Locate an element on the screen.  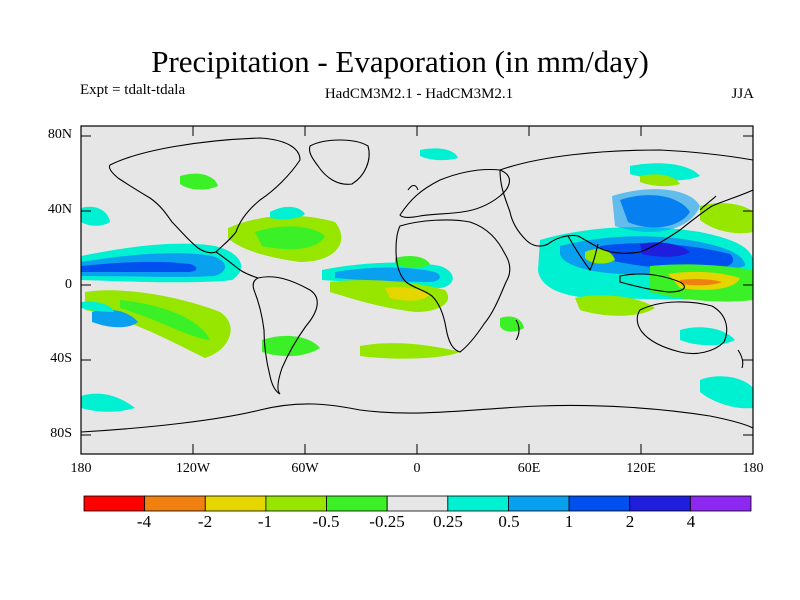
colorbar-label: 2 is located at coordinates (630, 521).